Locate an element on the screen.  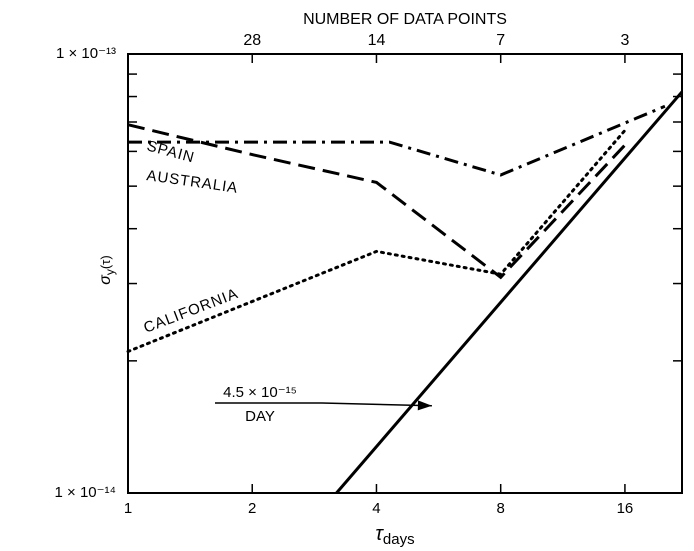
annotation-numerator: 4.5 × 10⁻¹⁵ is located at coordinates (260, 392).